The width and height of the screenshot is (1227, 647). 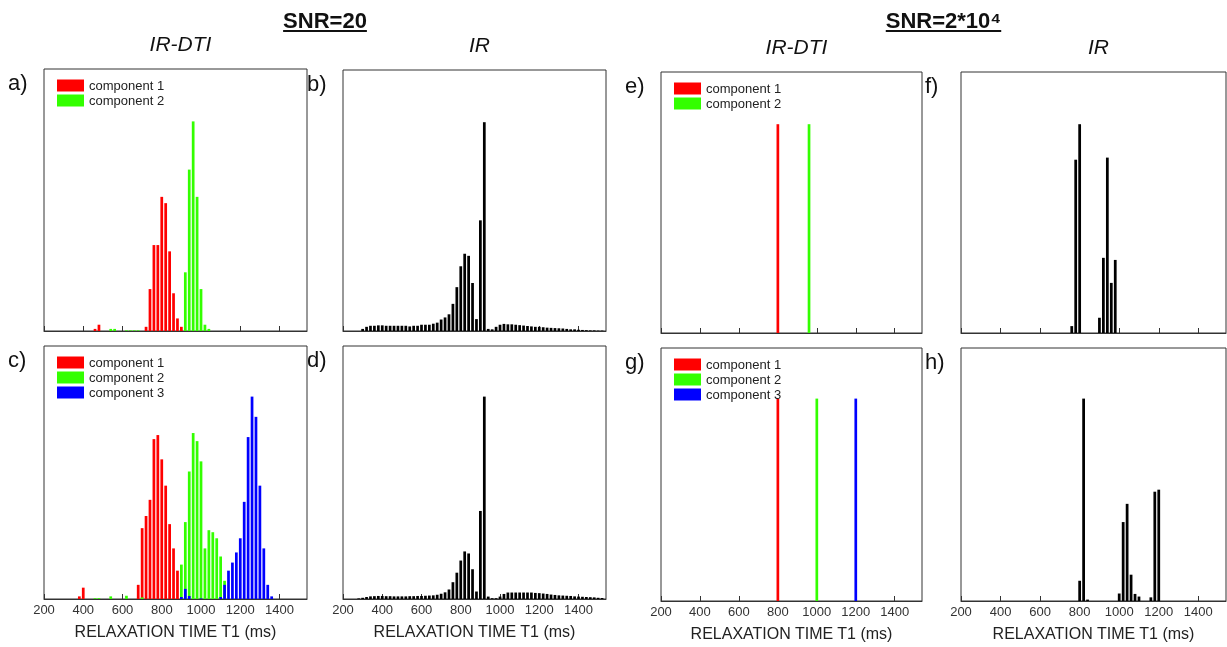 What do you see at coordinates (17, 359) in the screenshot?
I see `text: c)` at bounding box center [17, 359].